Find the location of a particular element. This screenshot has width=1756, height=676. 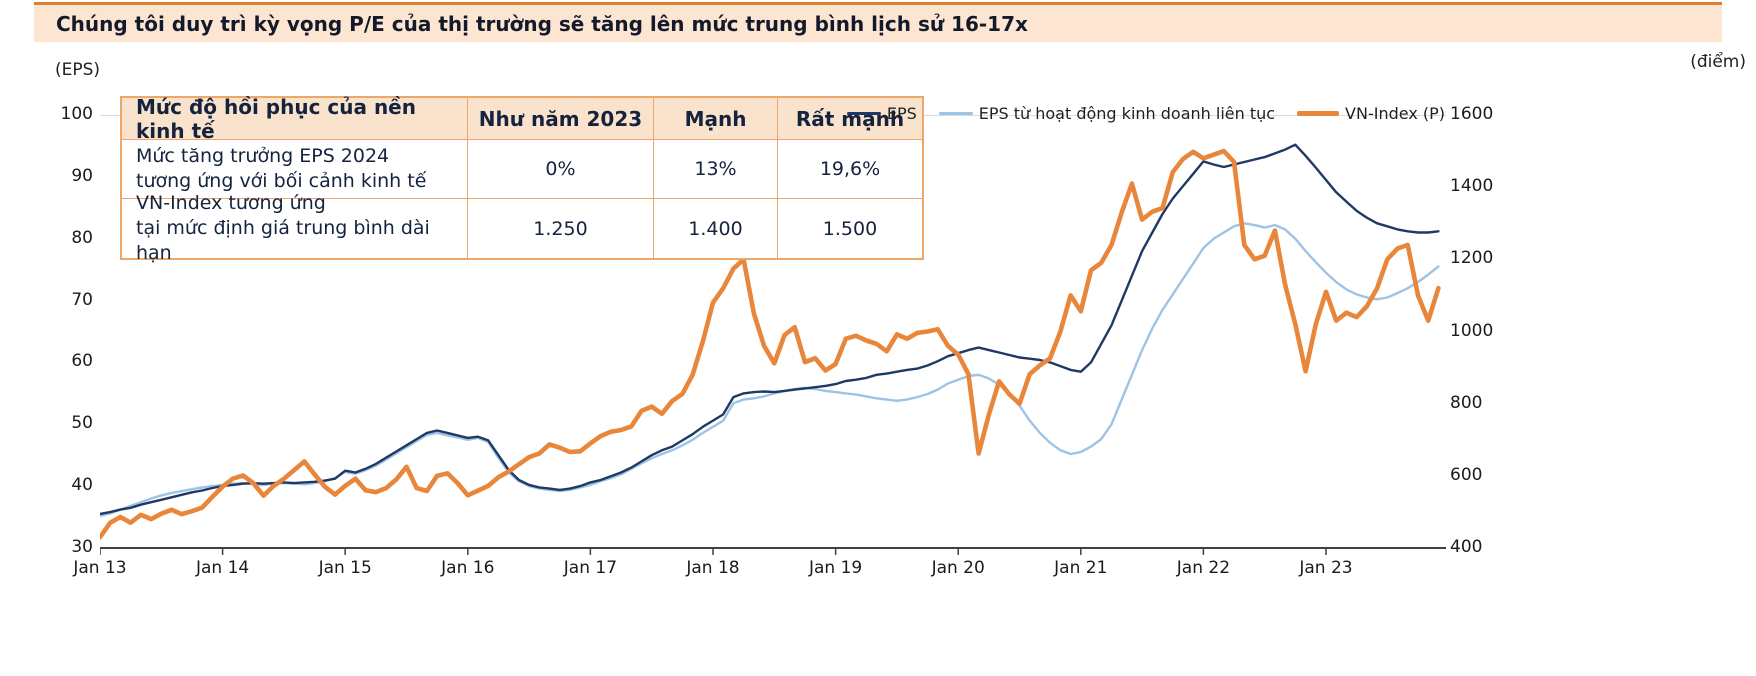

left-axis-tick-label: 100 is located at coordinates (76, 114).